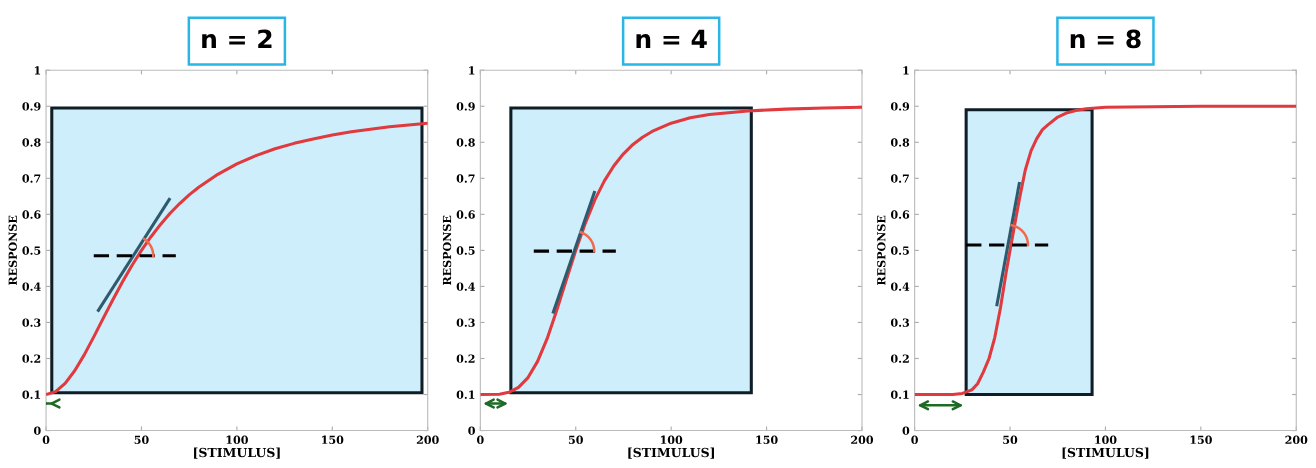  I want to click on chart-title: n = 4, so click(671, 38).